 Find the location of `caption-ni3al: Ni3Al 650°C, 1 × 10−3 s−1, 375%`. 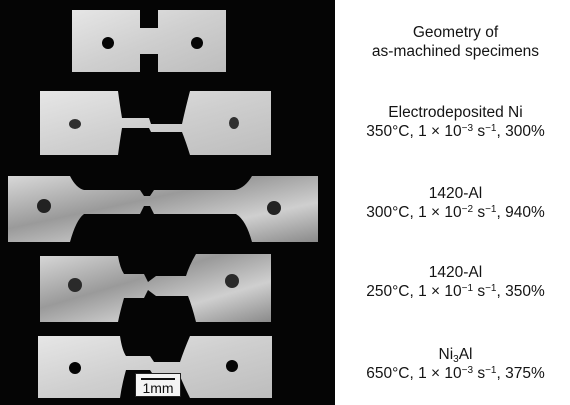

caption-ni3al: Ni3Al 650°C, 1 × 10−3 s−1, 375% is located at coordinates (455, 364).